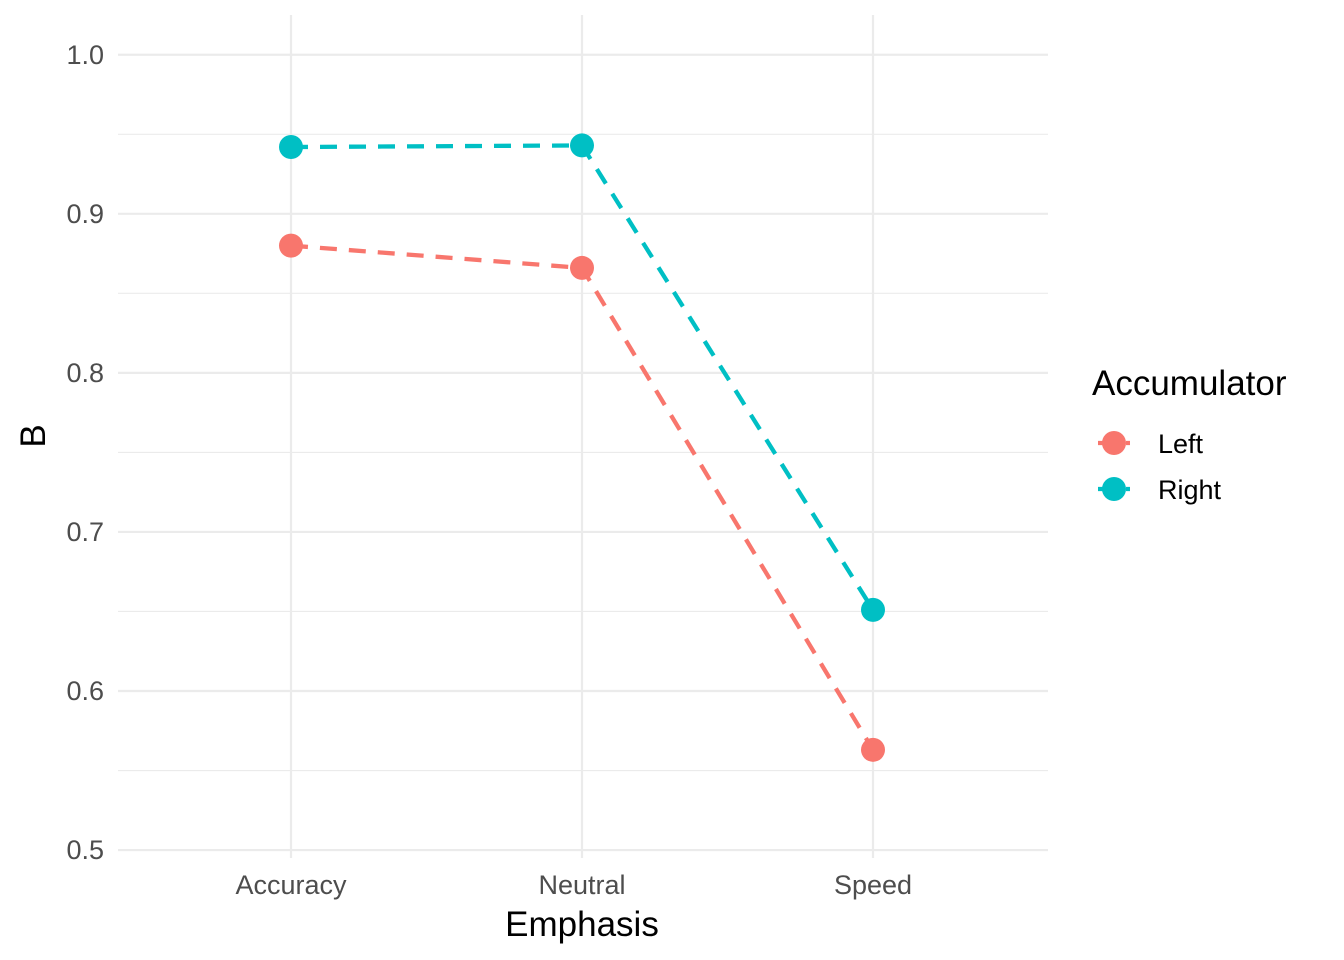 This screenshot has height=960, width=1344. Describe the element at coordinates (85, 532) in the screenshot. I see `y-tick-label: 0.7` at that location.